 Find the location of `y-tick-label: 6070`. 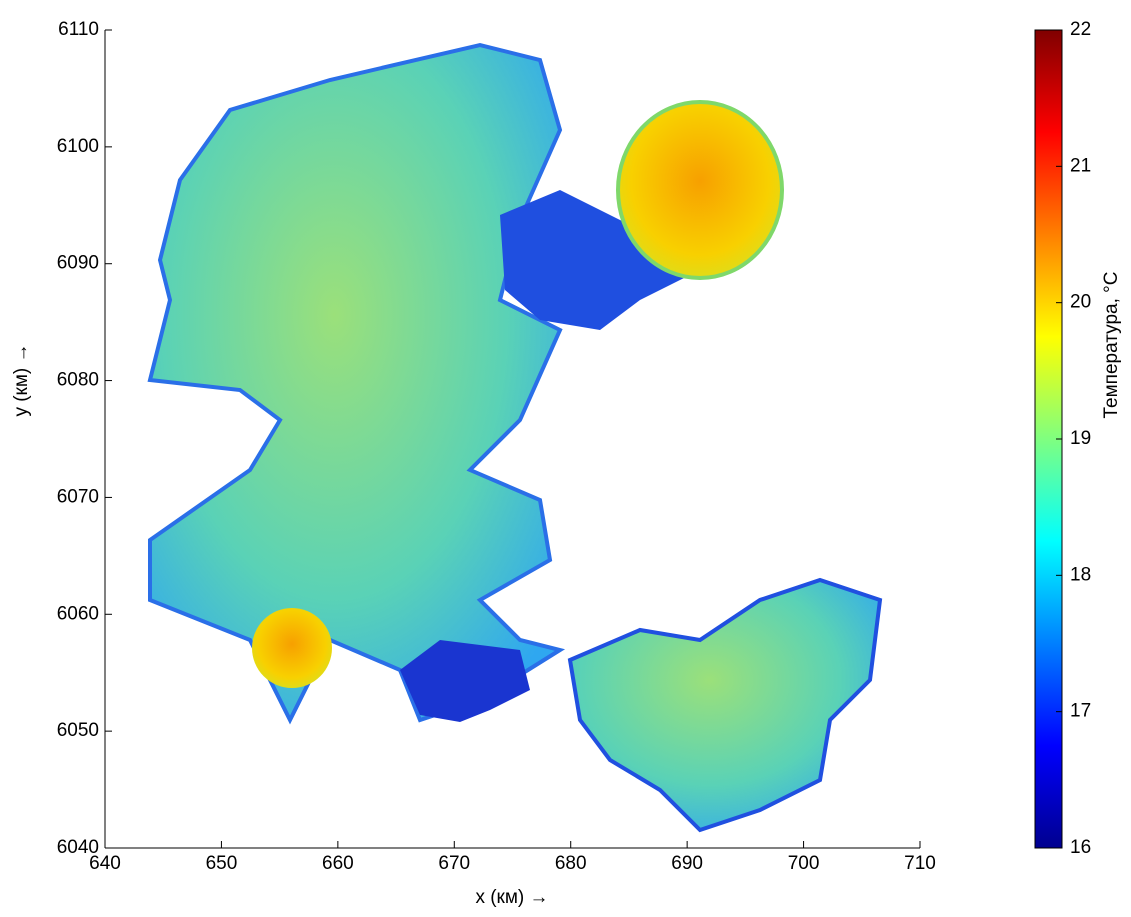

y-tick-label: 6070 is located at coordinates (78, 496).